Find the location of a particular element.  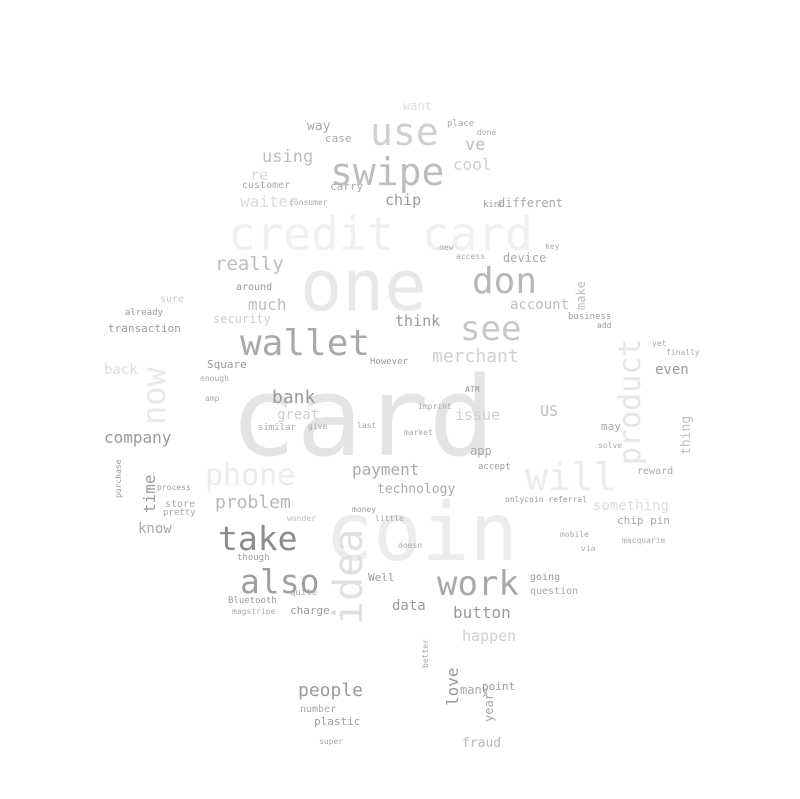

word-cloud-word: cool is located at coordinates (472, 164).